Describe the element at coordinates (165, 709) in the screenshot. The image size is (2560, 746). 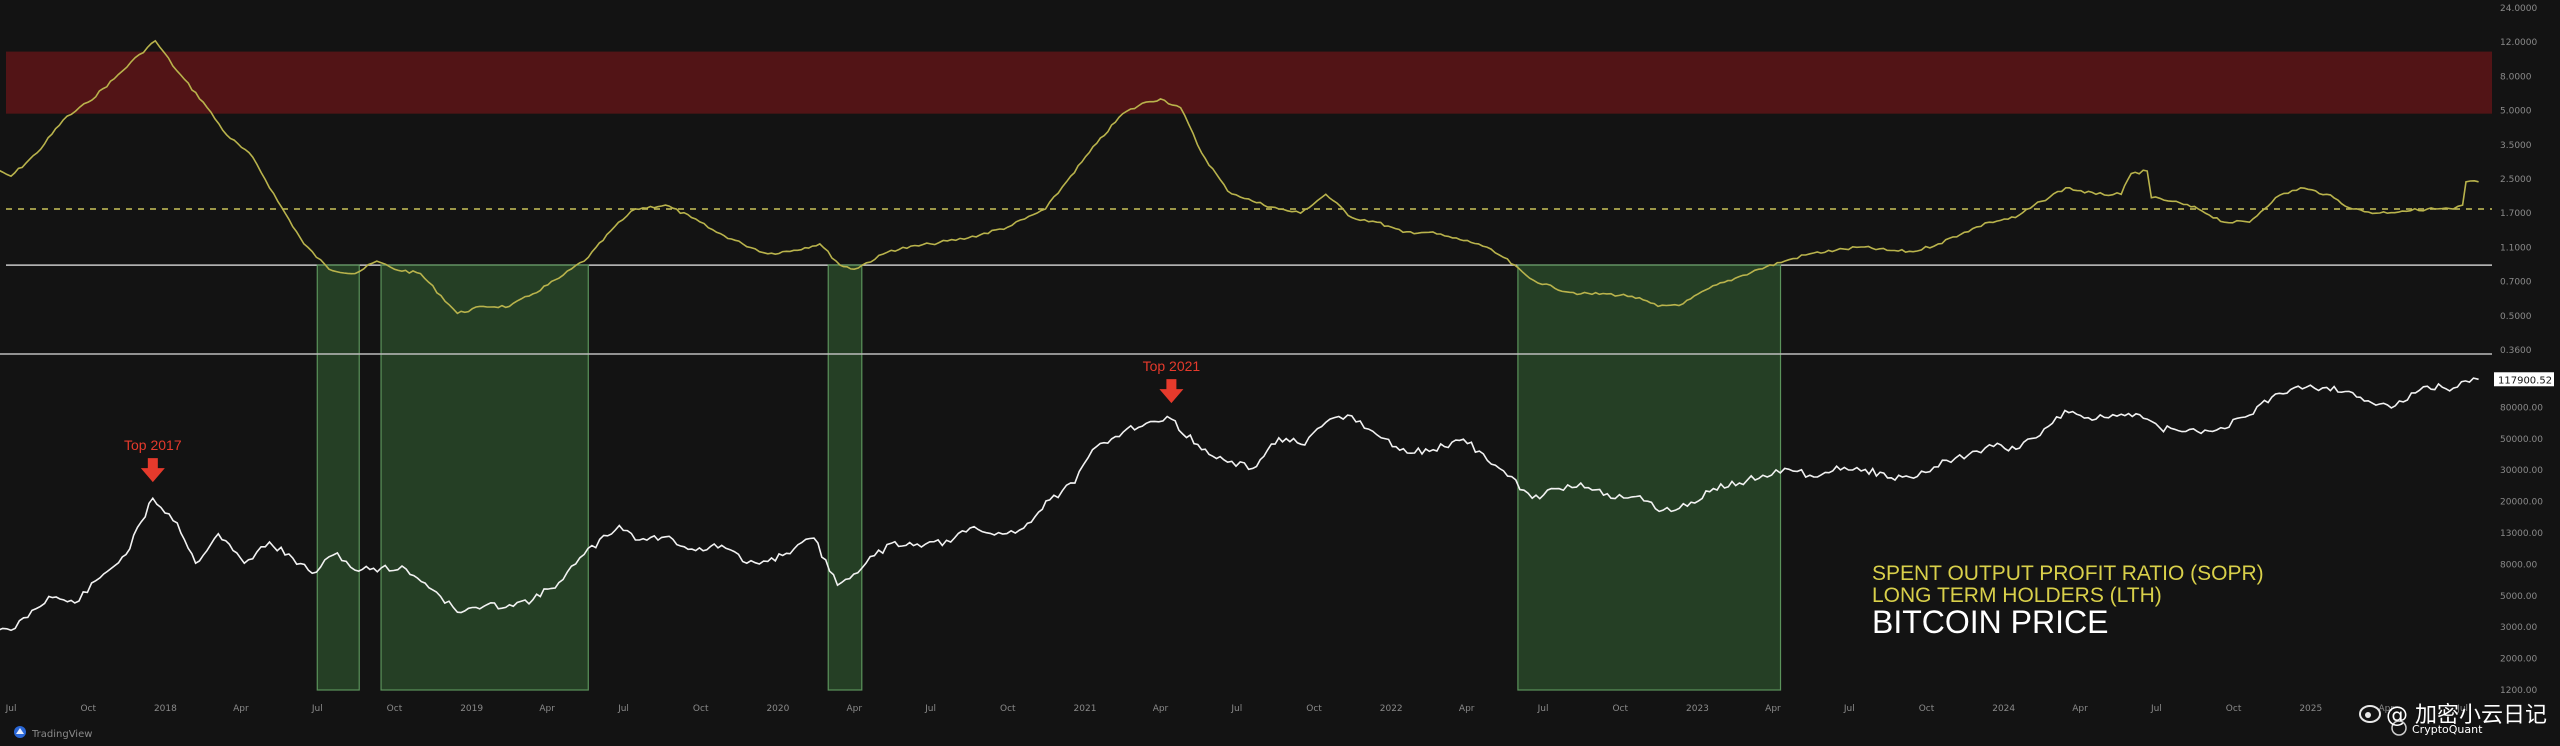
I see `x-tick-label: 2018` at that location.